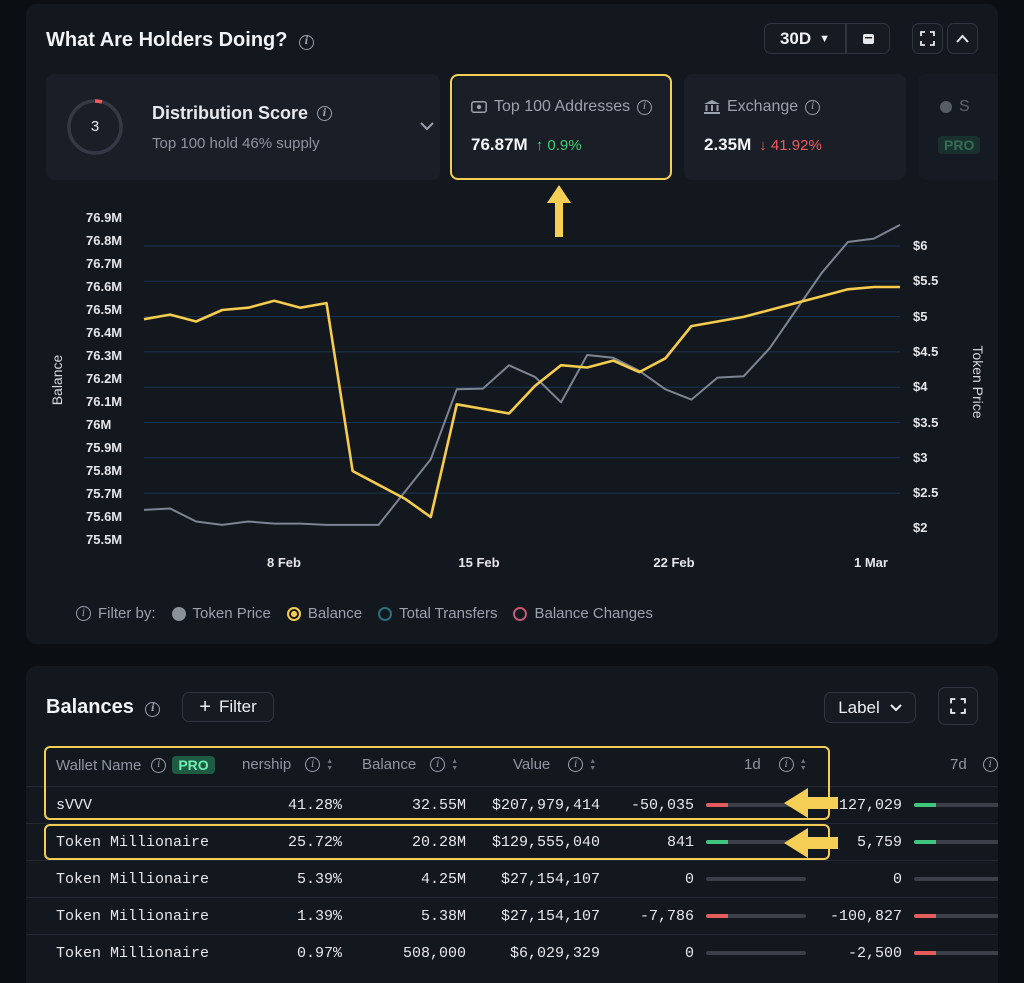  Describe the element at coordinates (712, 107) in the screenshot. I see `bank-icon` at that location.